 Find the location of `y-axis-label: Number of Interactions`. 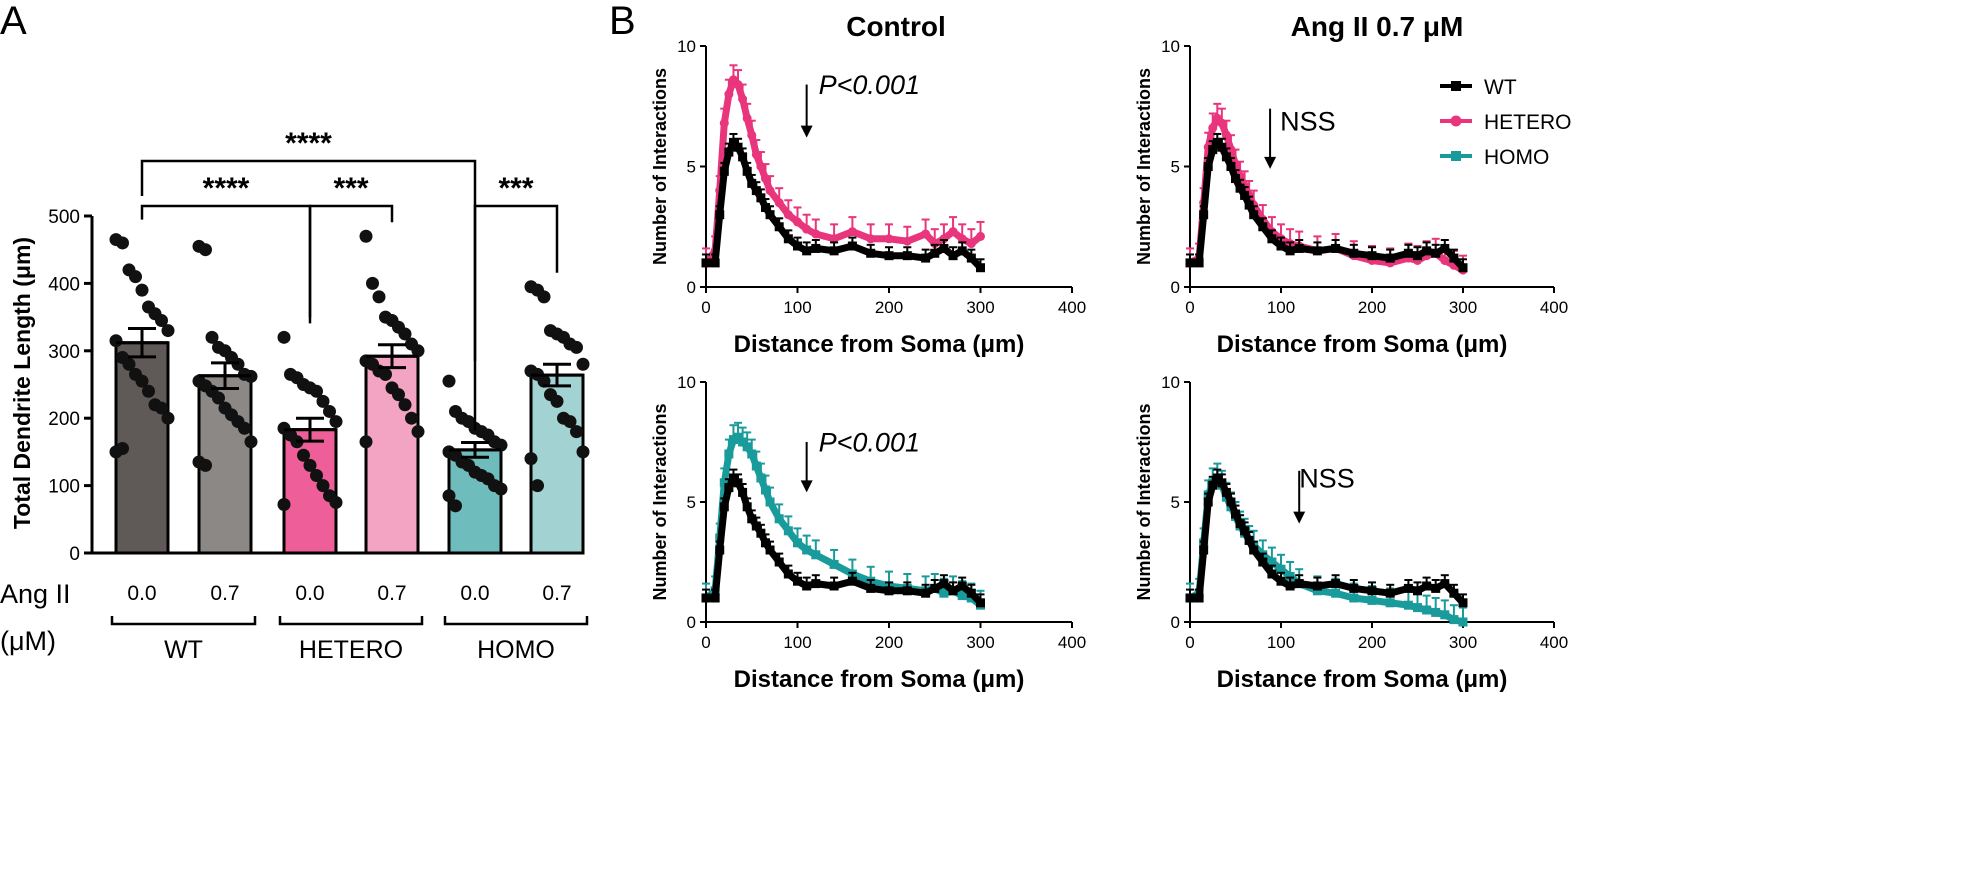

y-axis-label: Number of Interactions is located at coordinates (660, 501).